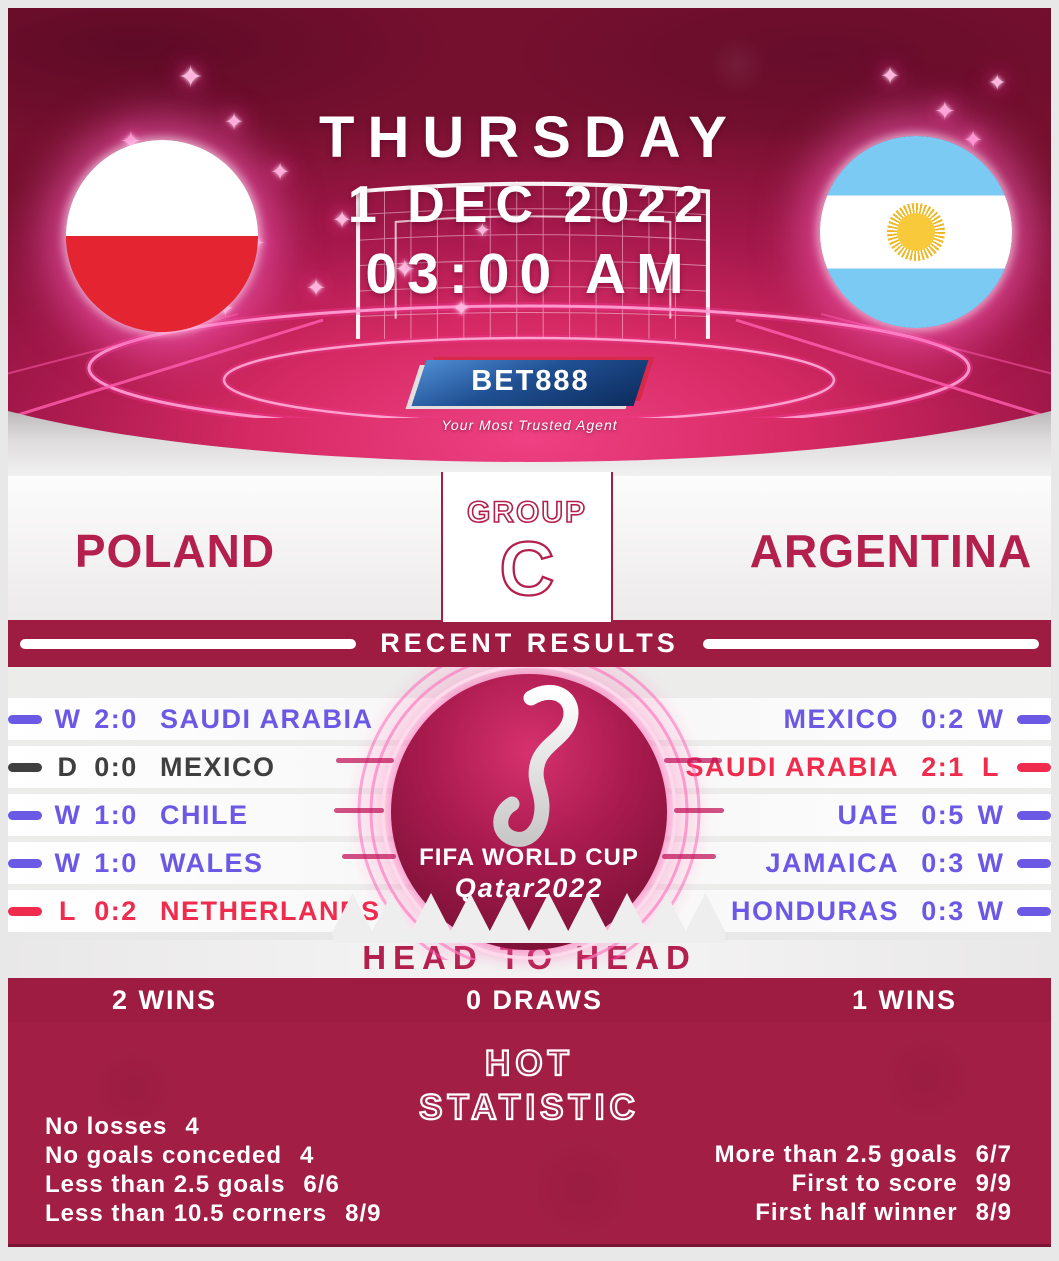  What do you see at coordinates (868, 814) in the screenshot?
I see `result-opponent: UAE` at bounding box center [868, 814].